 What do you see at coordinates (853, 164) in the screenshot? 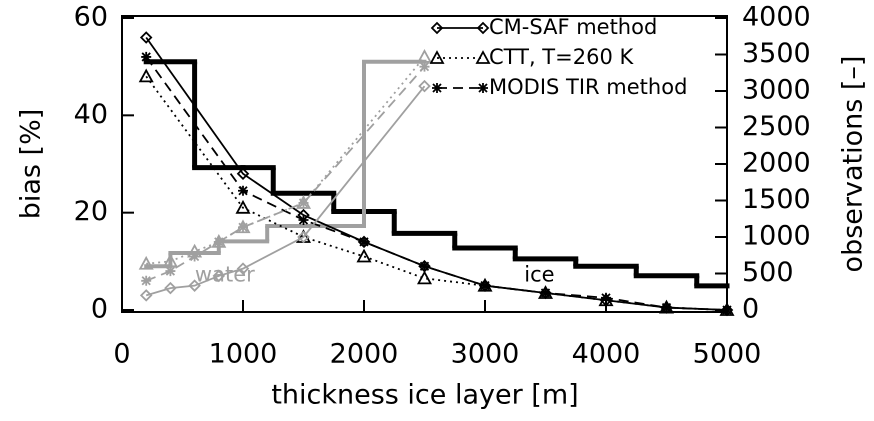
I see `y2-axis-label: observations [–]` at bounding box center [853, 164].